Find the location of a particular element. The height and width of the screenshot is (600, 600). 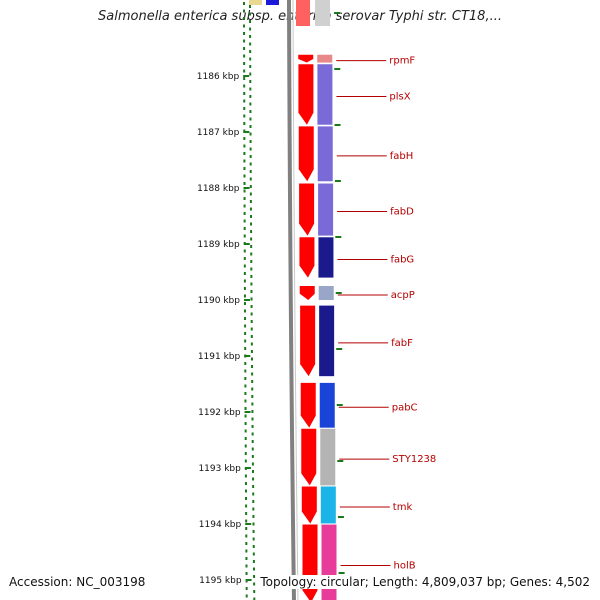

tick-label: 1186 kbp is located at coordinates (218, 77).